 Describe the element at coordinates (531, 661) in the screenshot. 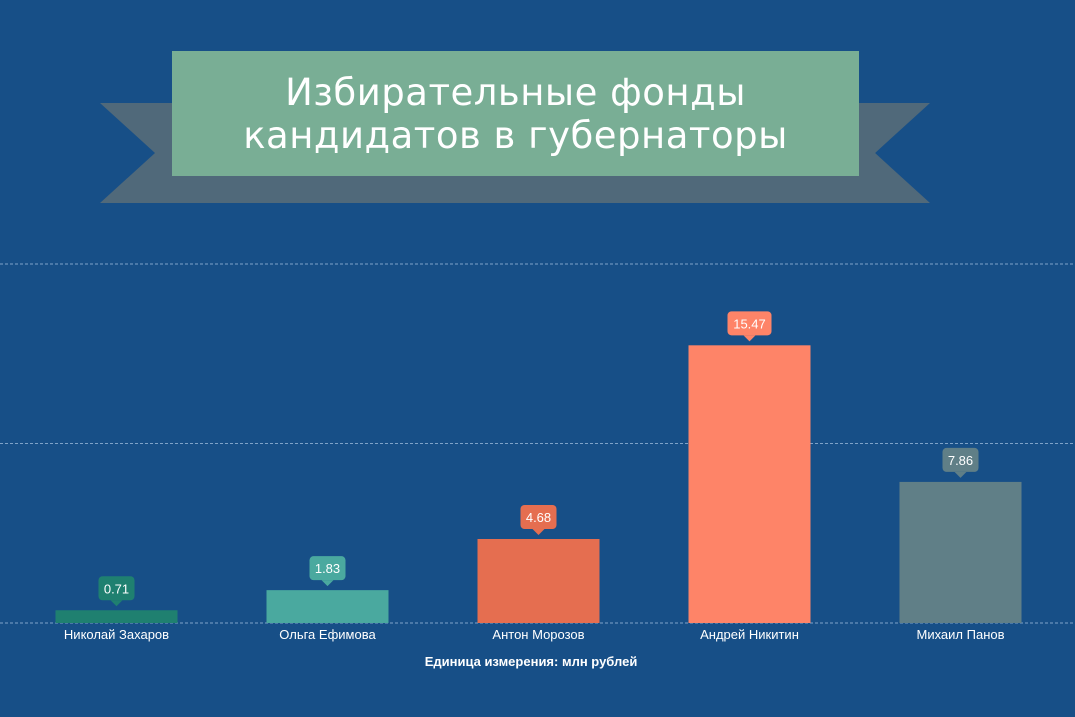

I see `unit-note: Единица измерения: млн рублей` at that location.